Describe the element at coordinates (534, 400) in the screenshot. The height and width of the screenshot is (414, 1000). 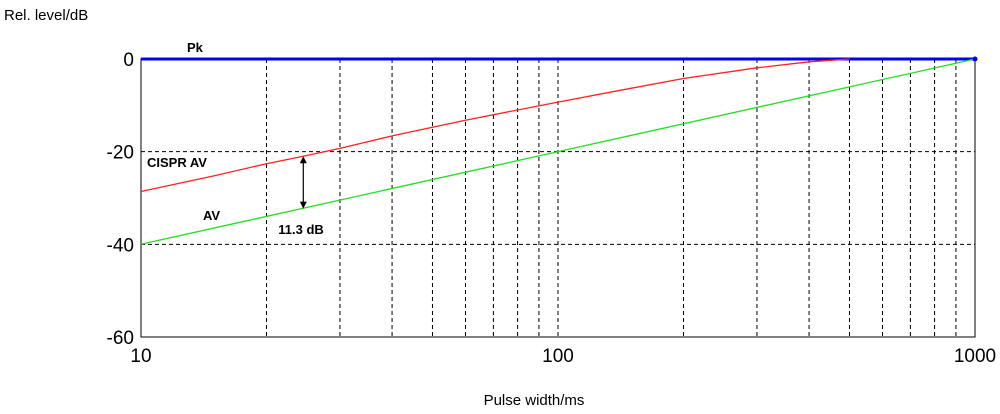
I see `x-axis-title: Pulse width/ms` at that location.